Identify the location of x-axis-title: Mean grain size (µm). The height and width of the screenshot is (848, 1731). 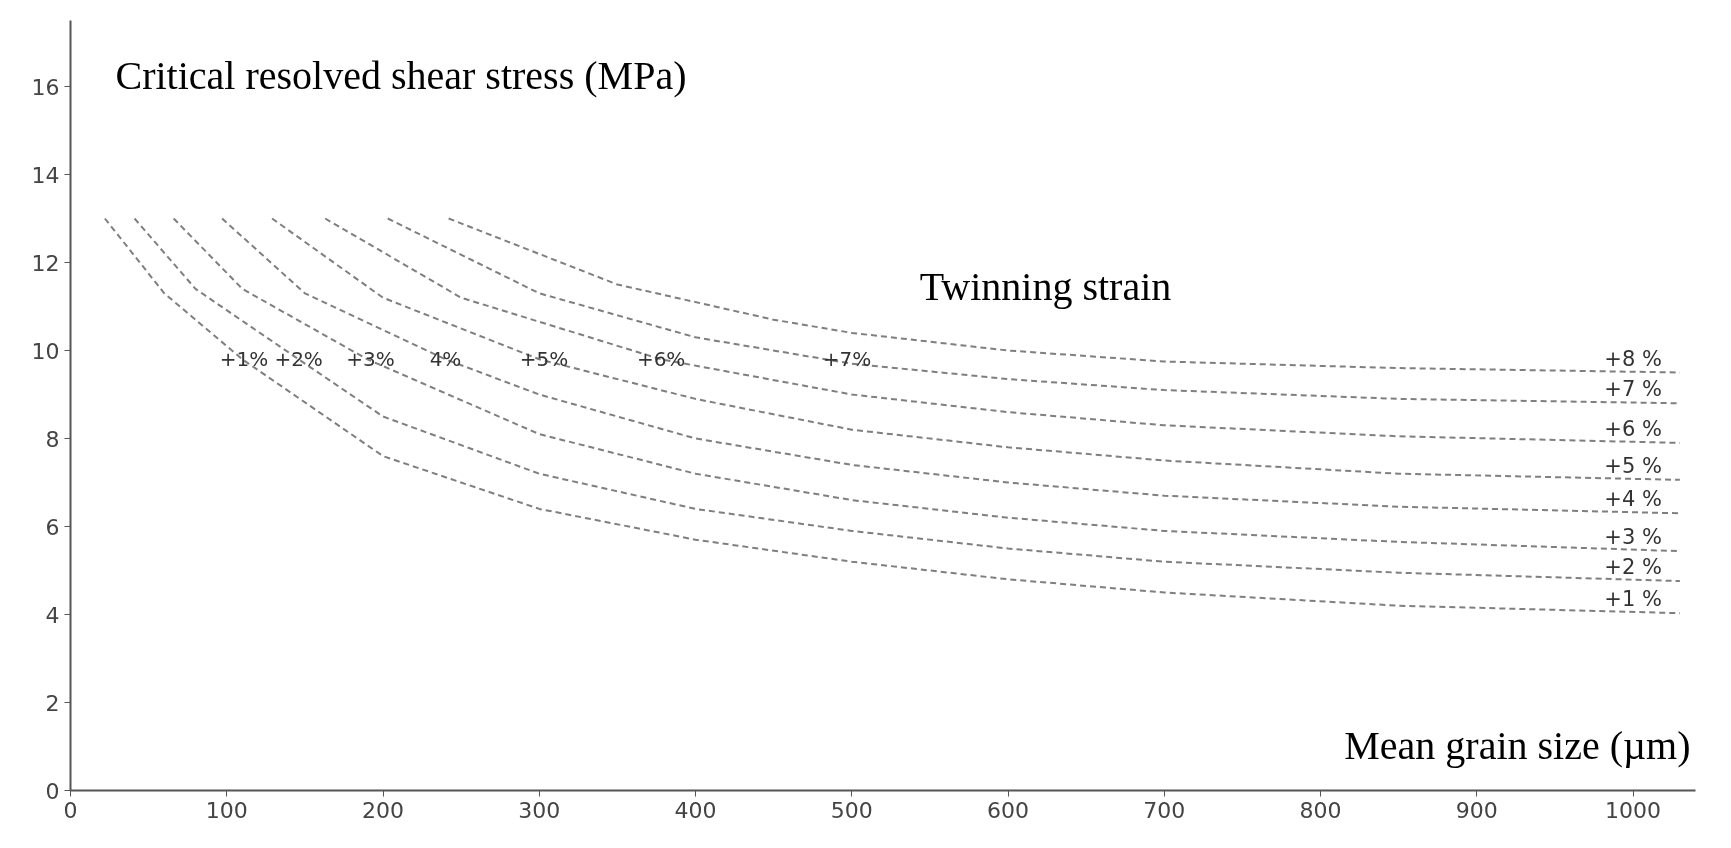
(1517, 745).